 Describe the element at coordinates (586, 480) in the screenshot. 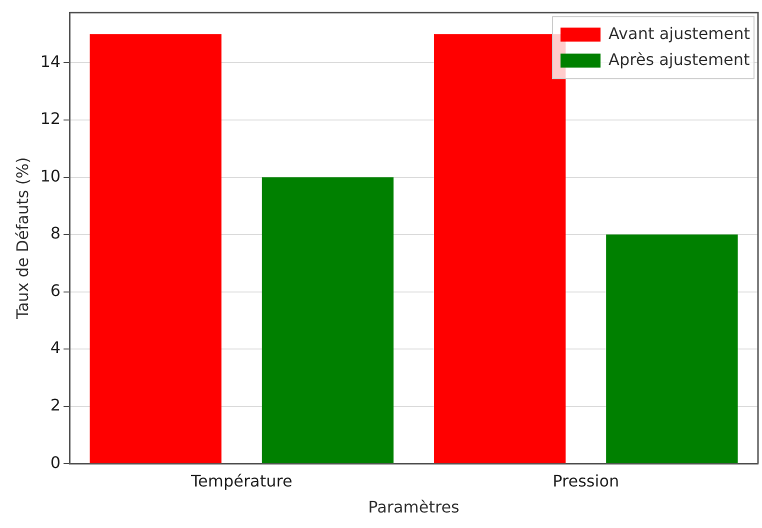

I see `x-tick-label: Pression` at that location.